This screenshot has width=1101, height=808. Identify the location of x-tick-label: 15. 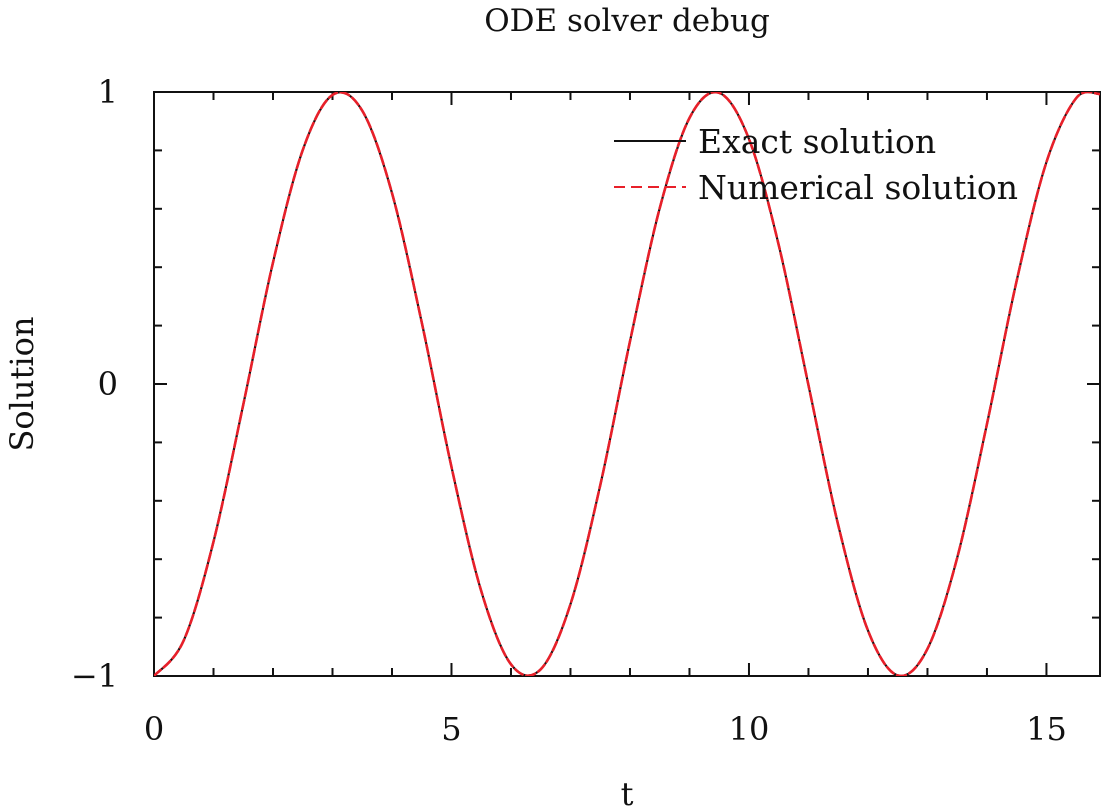
(1046, 729).